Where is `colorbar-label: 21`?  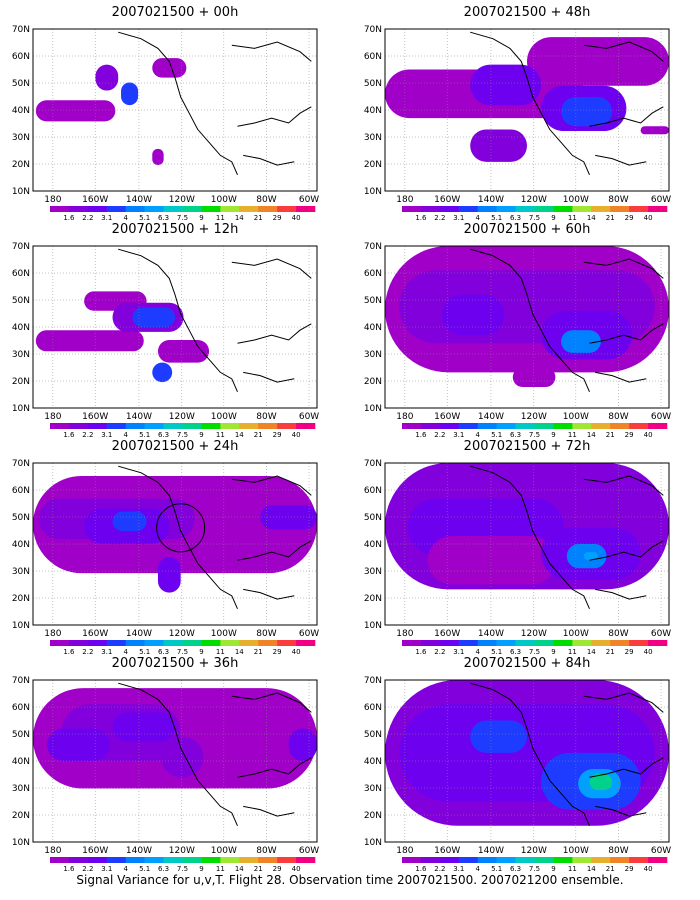
colorbar-label: 21 is located at coordinates (258, 652).